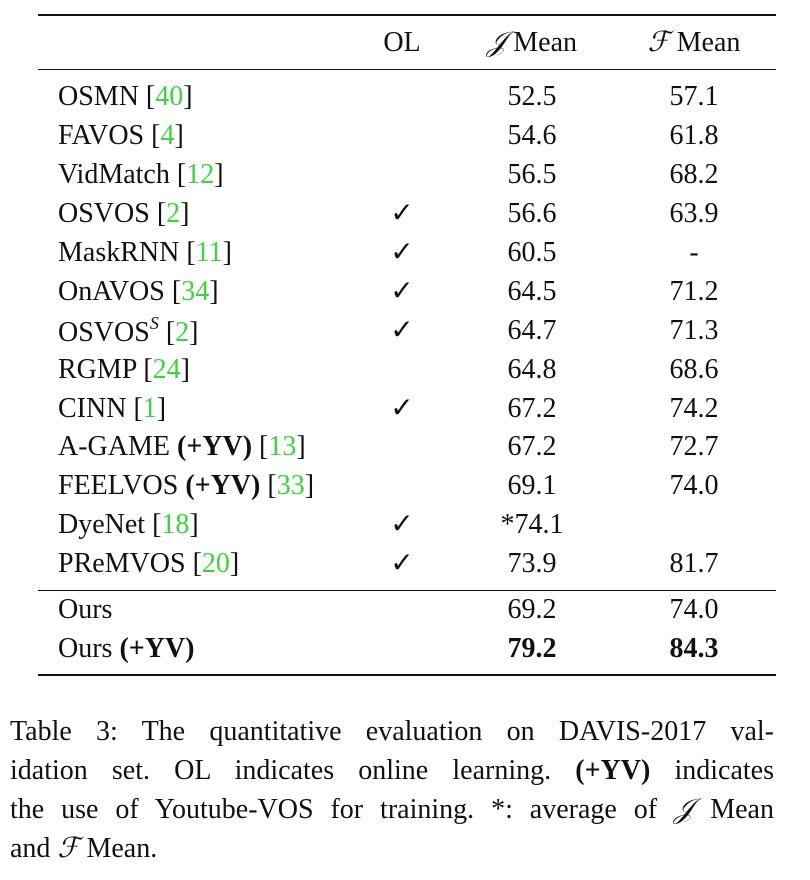  I want to click on method-name: DyeNet, so click(102, 525).